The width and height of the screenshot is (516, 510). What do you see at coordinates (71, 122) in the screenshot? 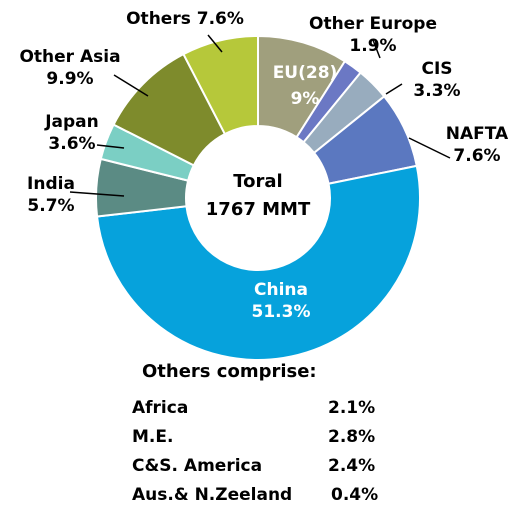
I see `slice-label-japan: Japan` at bounding box center [71, 122].